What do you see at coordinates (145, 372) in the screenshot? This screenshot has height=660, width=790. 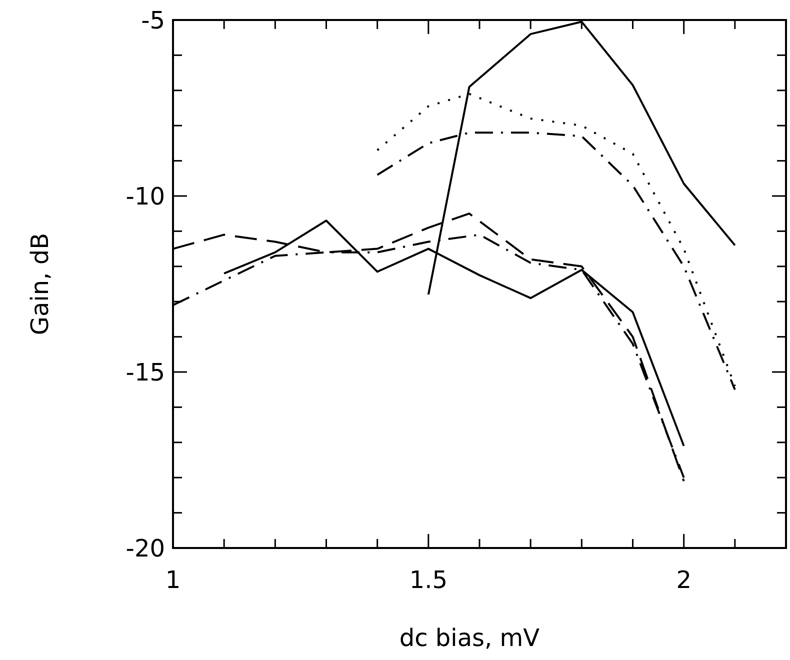 I see `y-tick-label: -15` at bounding box center [145, 372].